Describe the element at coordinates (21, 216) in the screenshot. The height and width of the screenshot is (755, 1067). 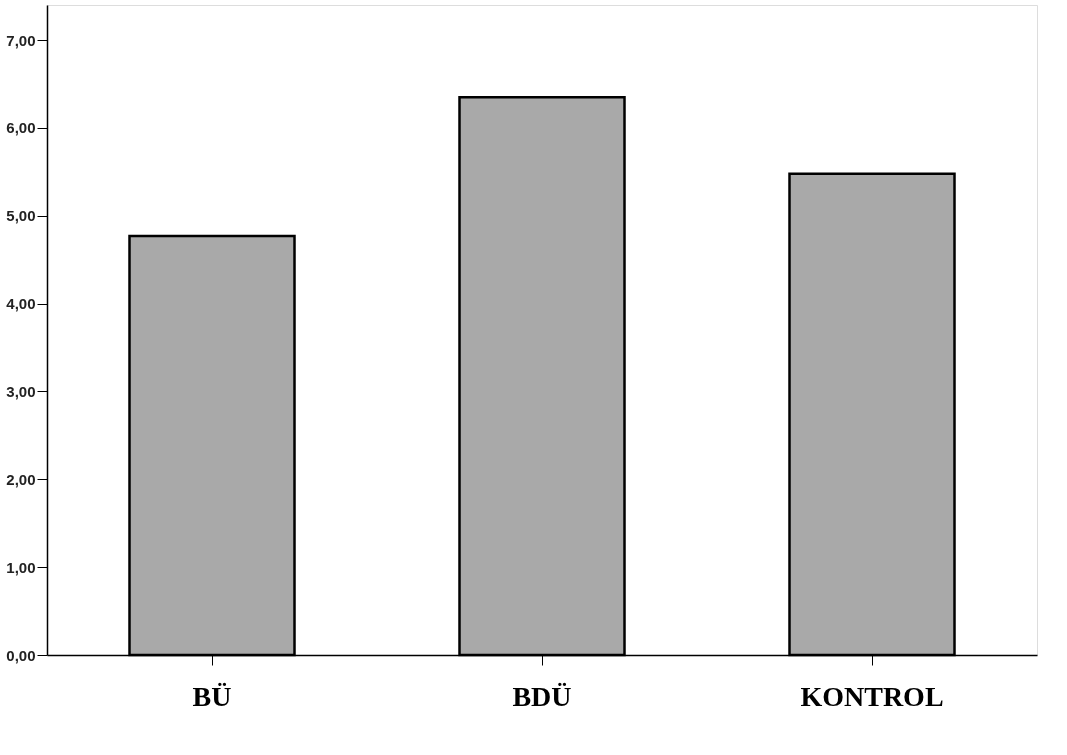
I see `y-tick-label: 5,00` at that location.